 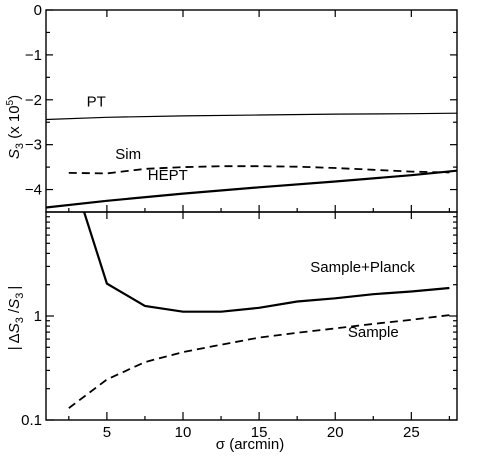 I want to click on top-y-tick-label: 0, so click(x=38, y=10).